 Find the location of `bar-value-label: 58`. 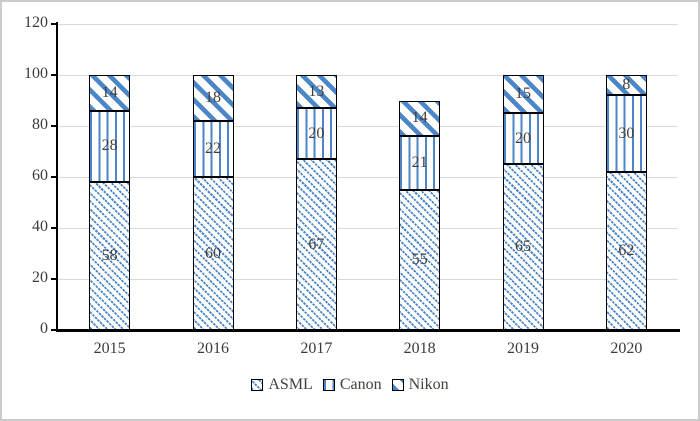

bar-value-label: 58 is located at coordinates (109, 256).